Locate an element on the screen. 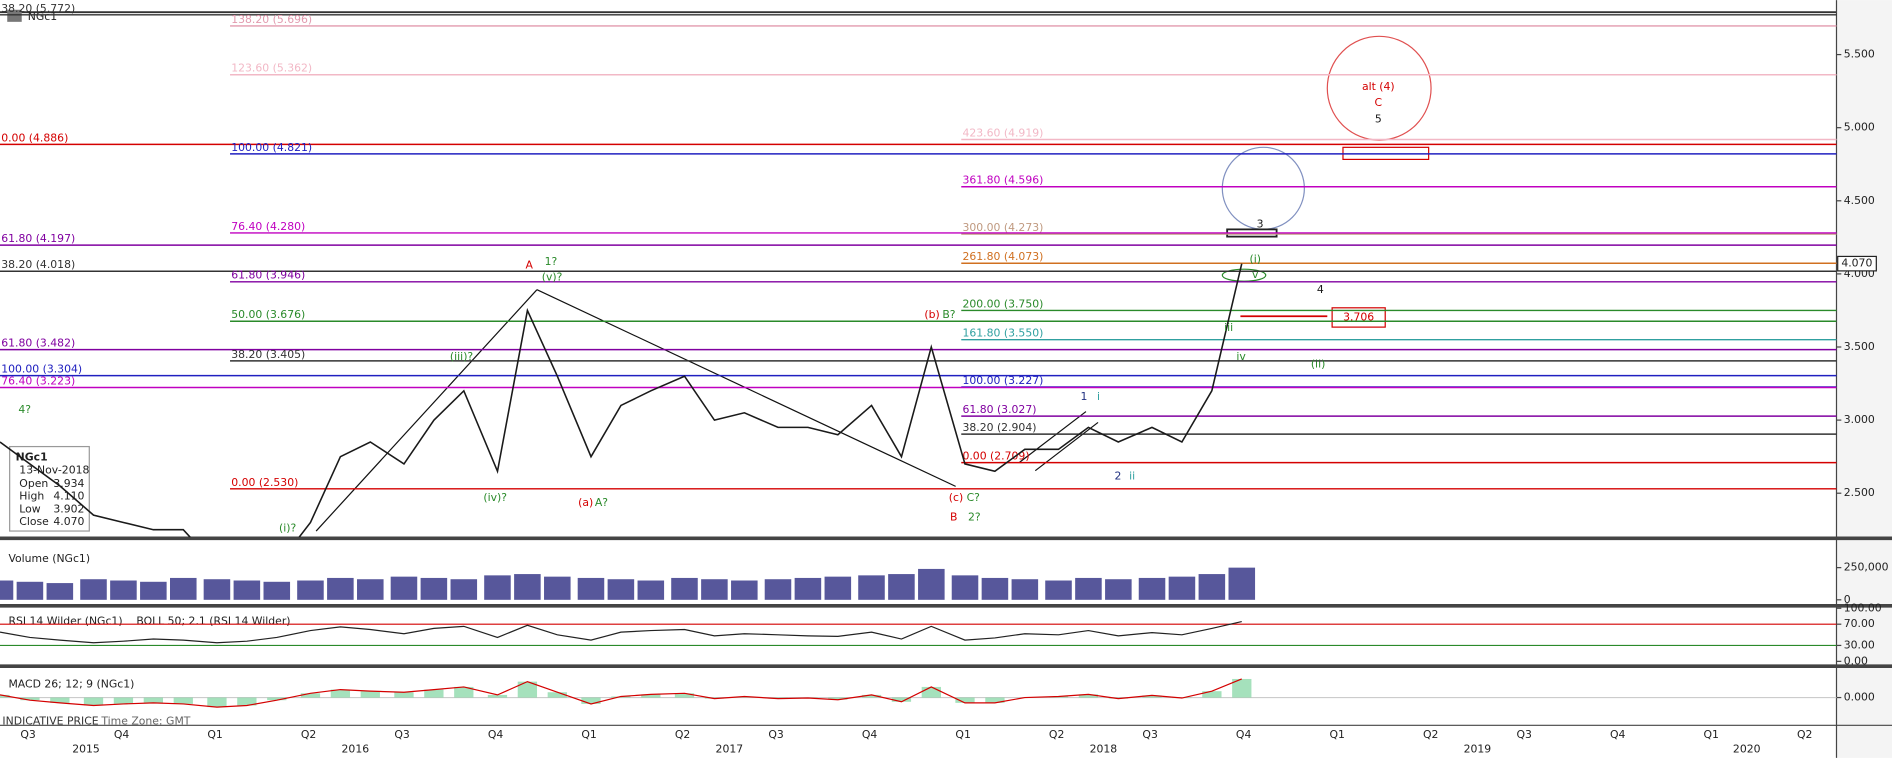 The width and height of the screenshot is (1892, 758). year-label: 2020 is located at coordinates (1747, 748).